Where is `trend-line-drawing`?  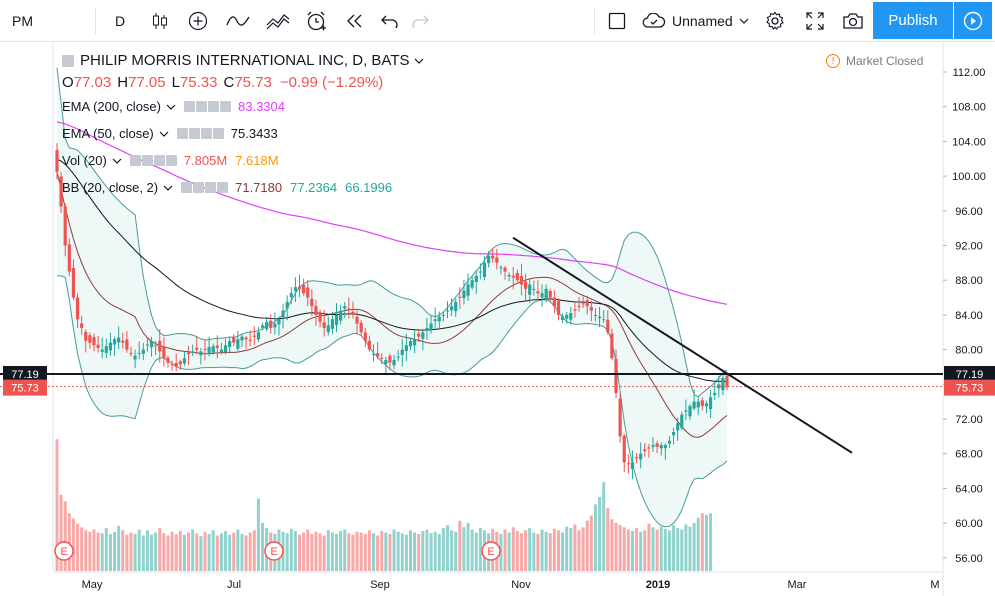 trend-line-drawing is located at coordinates (682, 345).